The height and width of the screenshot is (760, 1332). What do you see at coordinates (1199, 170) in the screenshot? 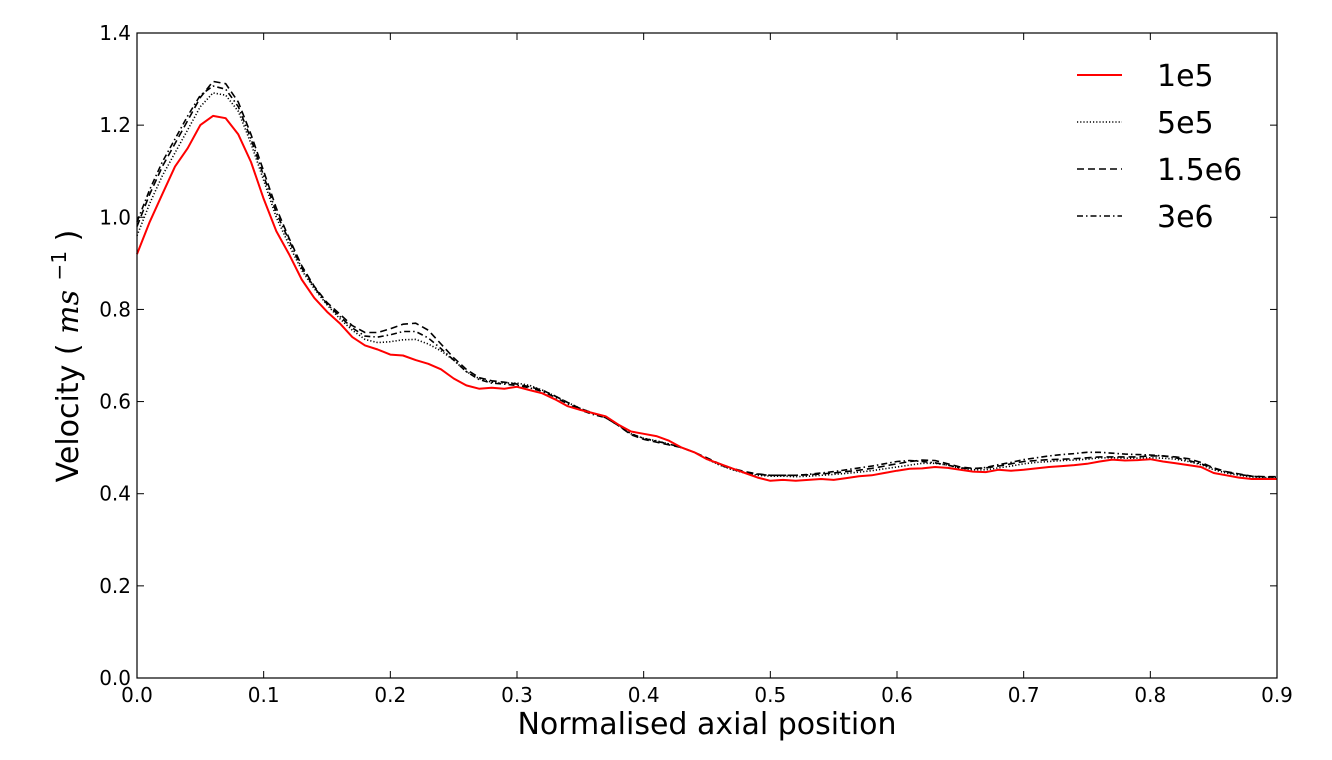
I see `legend-label: 1.5e6` at bounding box center [1199, 170].